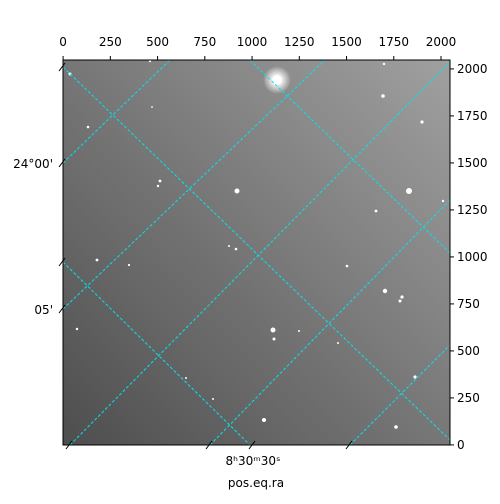 This screenshot has height=504, width=500. What do you see at coordinates (252, 42) in the screenshot?
I see `x-tick-label: 1000` at bounding box center [252, 42].